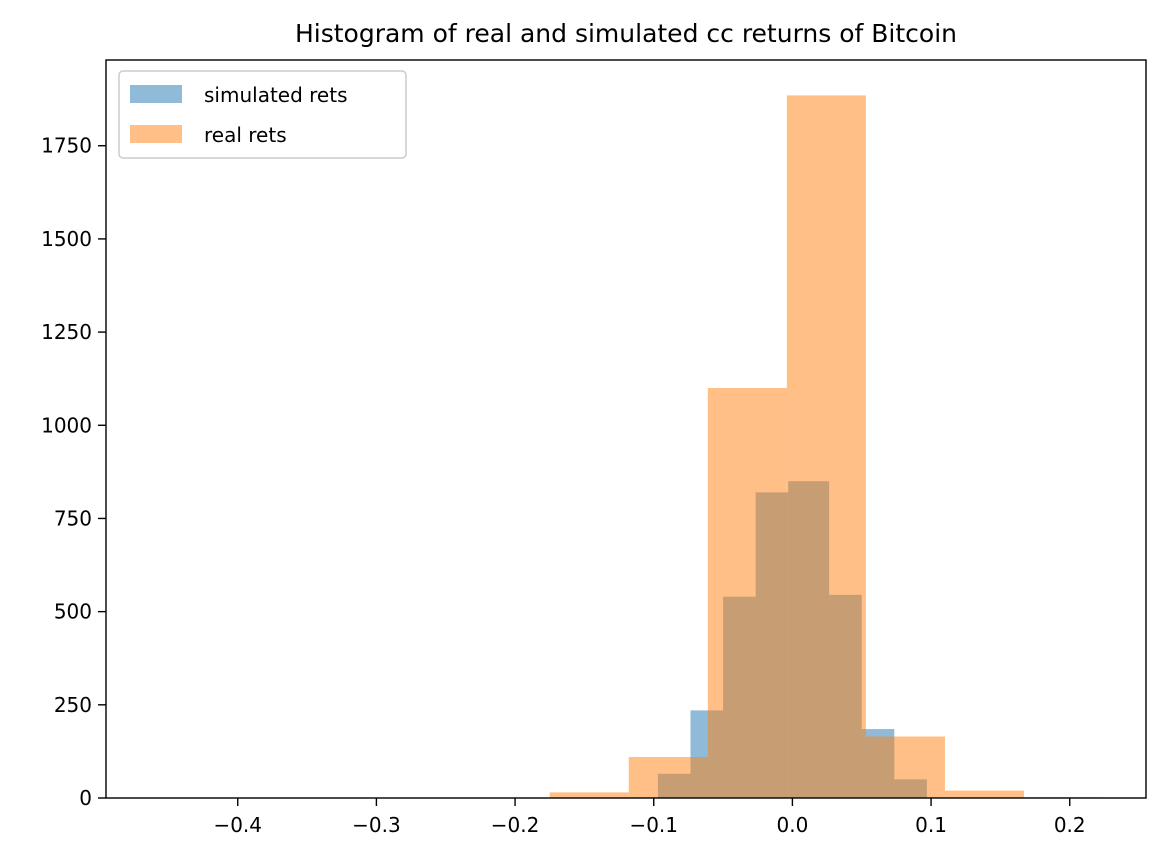 Image resolution: width=1166 pixels, height=862 pixels. What do you see at coordinates (73, 612) in the screenshot?
I see `y-tick-label: 500` at bounding box center [73, 612].